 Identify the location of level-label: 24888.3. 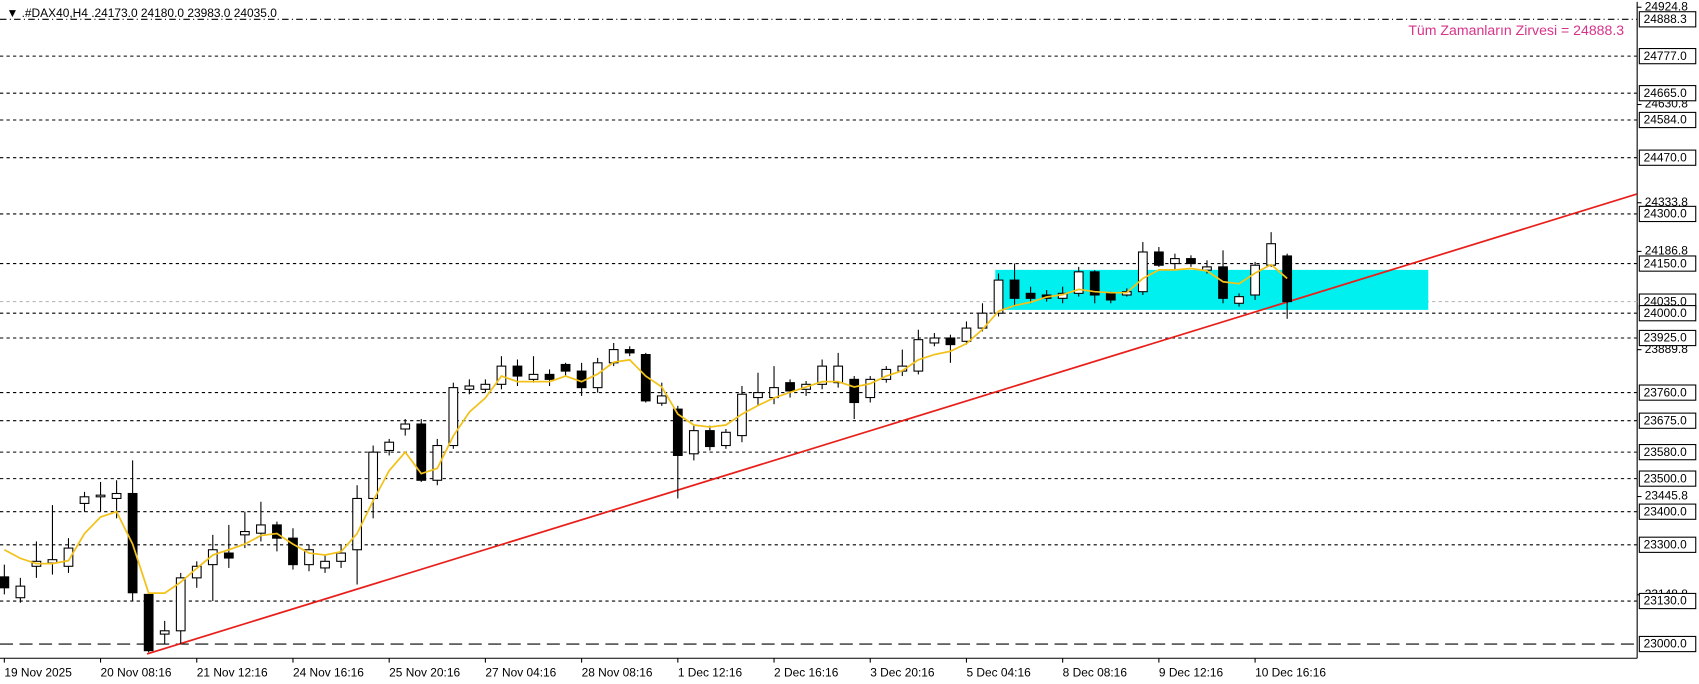
(1665, 19).